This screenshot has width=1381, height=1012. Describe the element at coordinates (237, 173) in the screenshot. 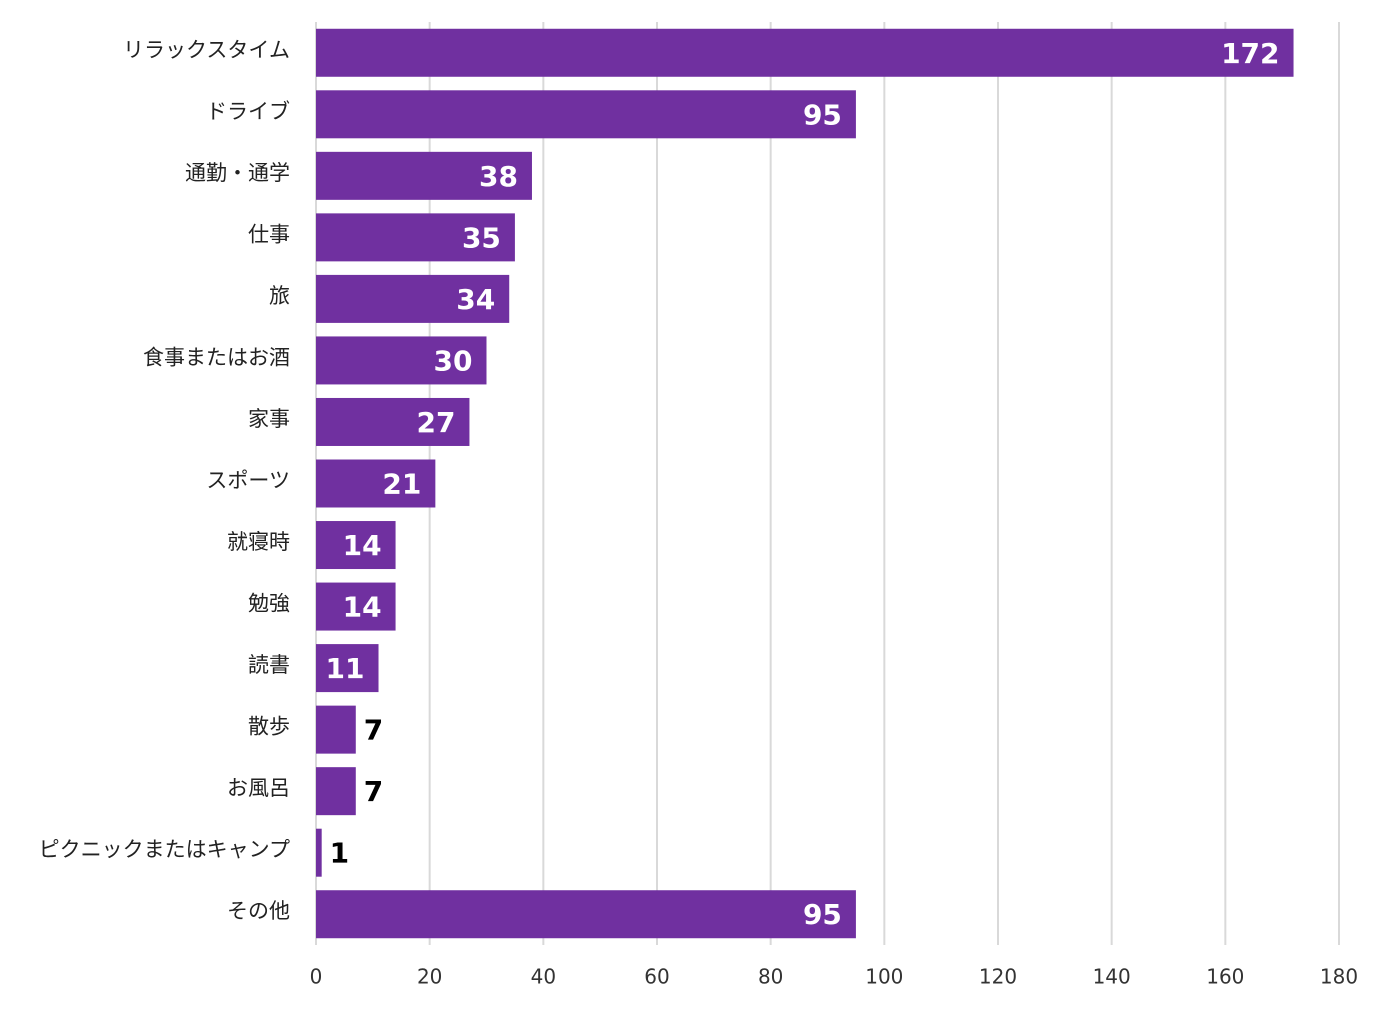

I see `y-tick-label: 通勤・通学` at that location.